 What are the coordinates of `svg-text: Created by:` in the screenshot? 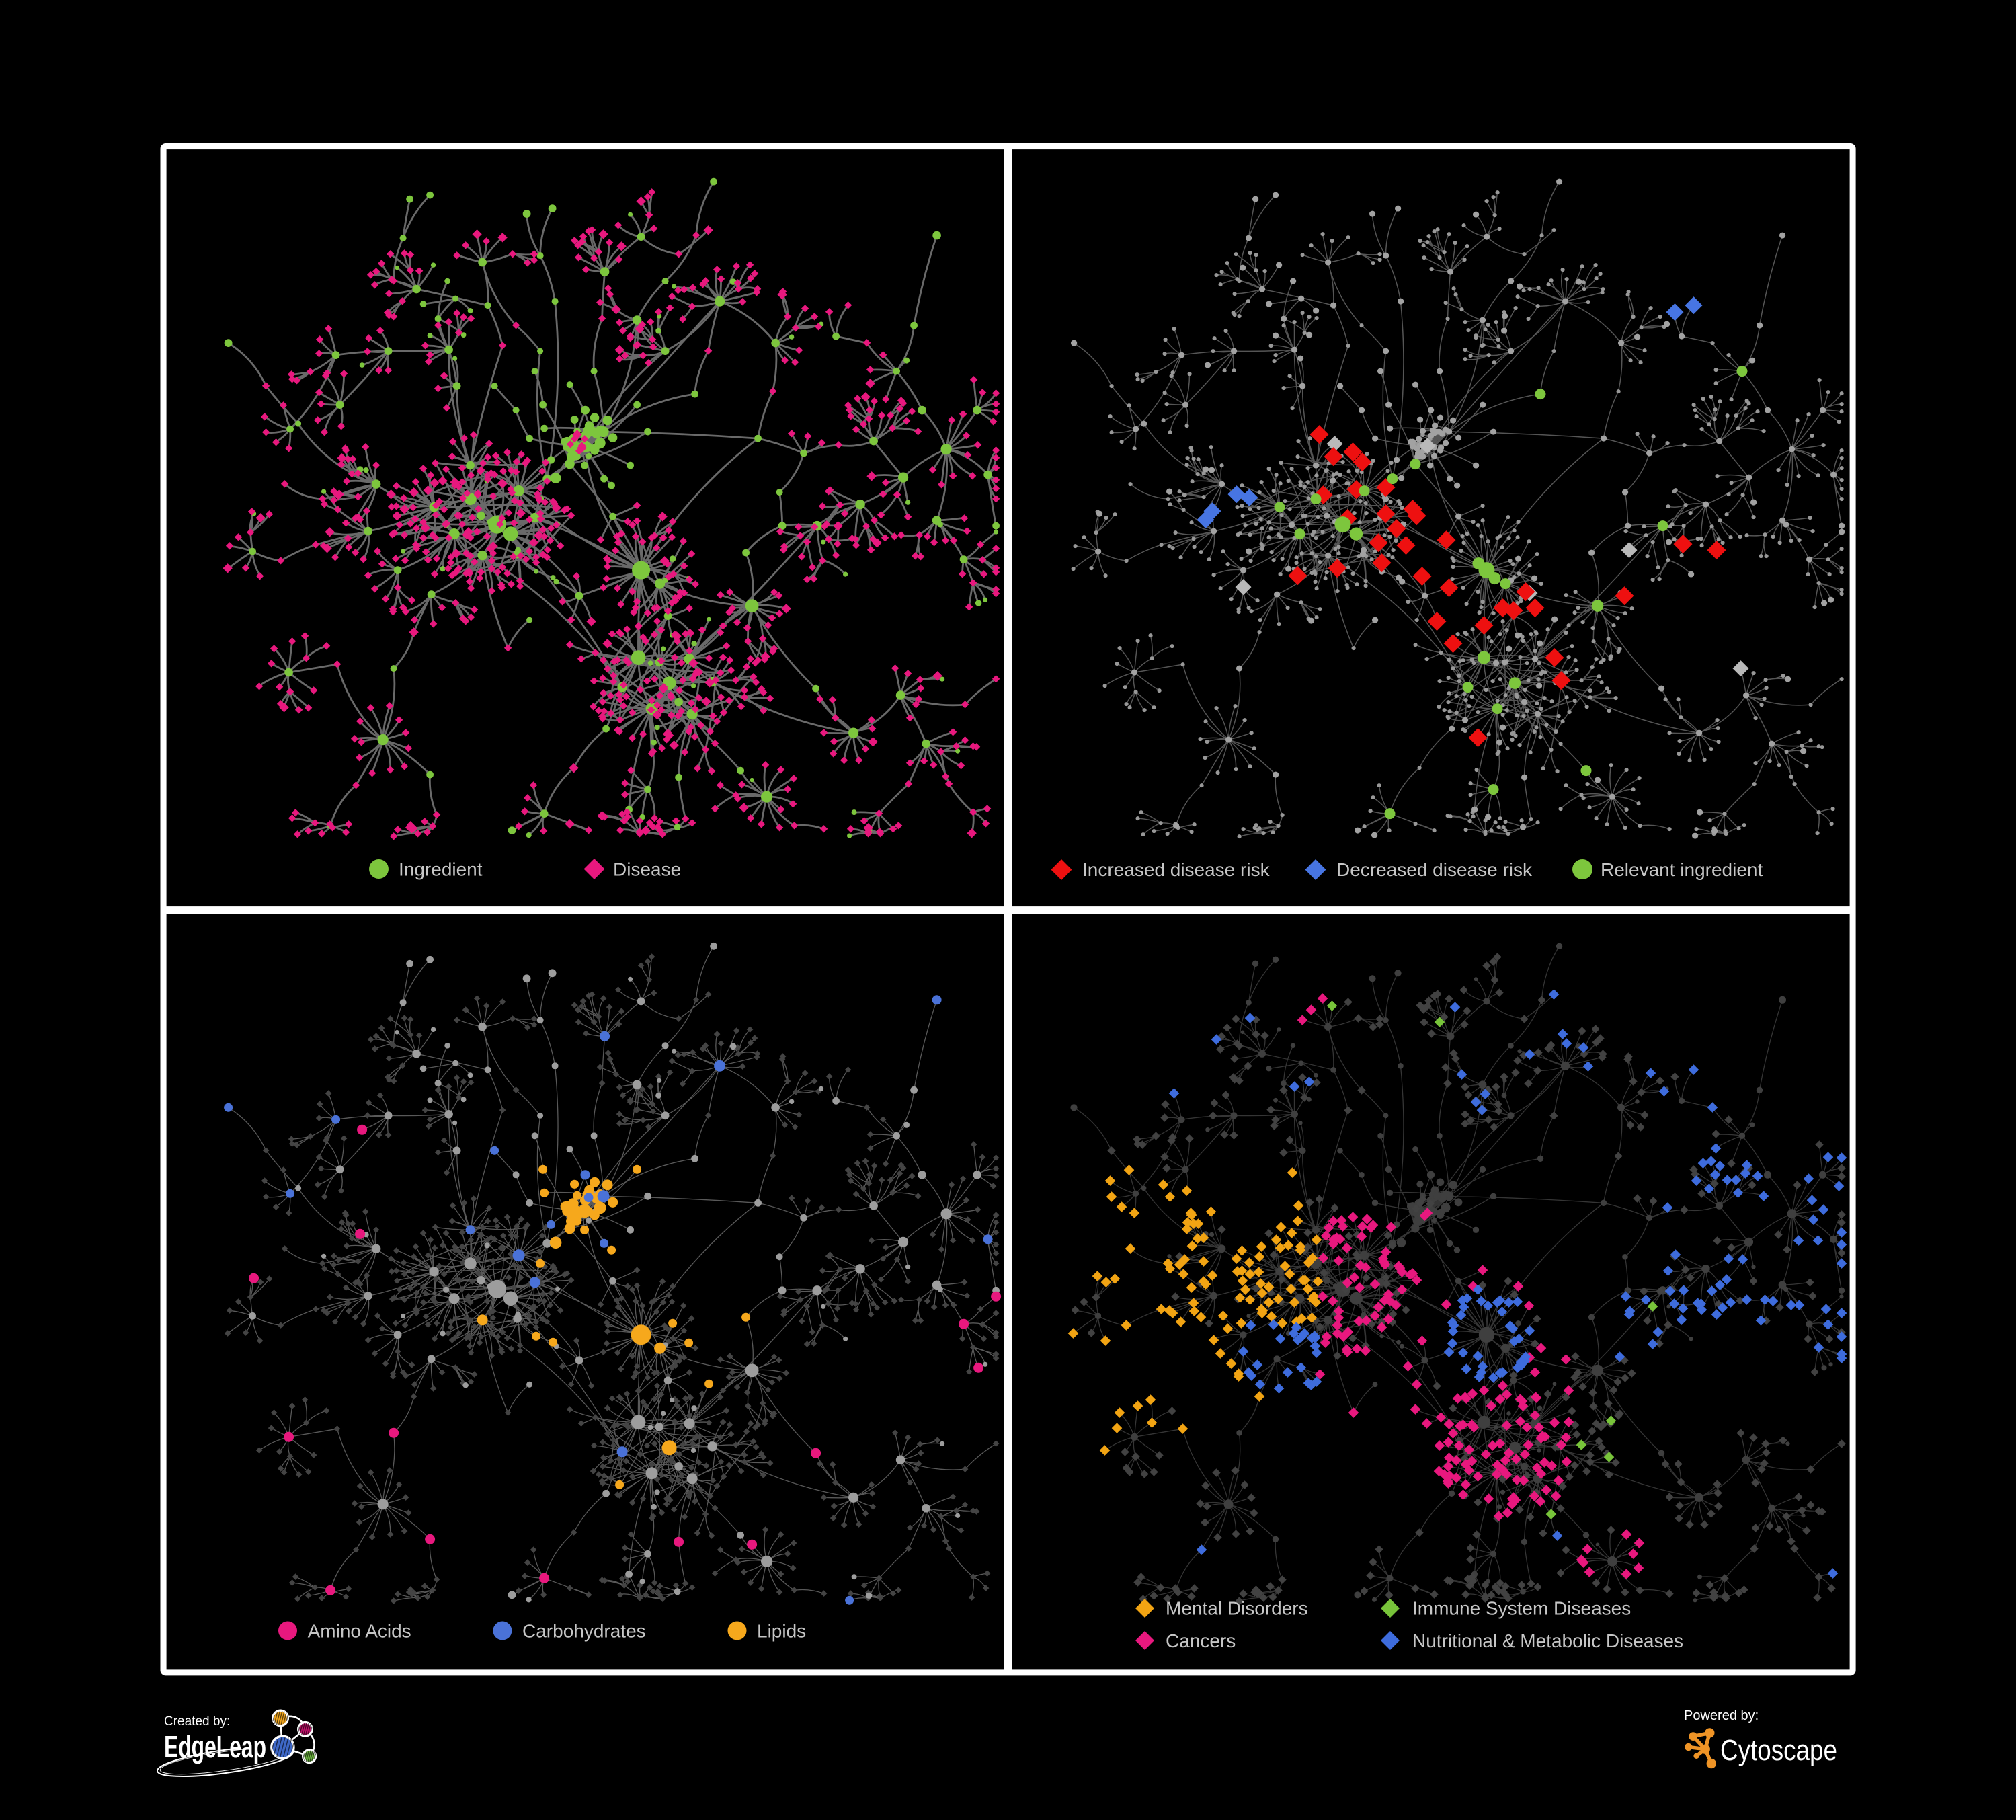 It's located at (197, 1721).